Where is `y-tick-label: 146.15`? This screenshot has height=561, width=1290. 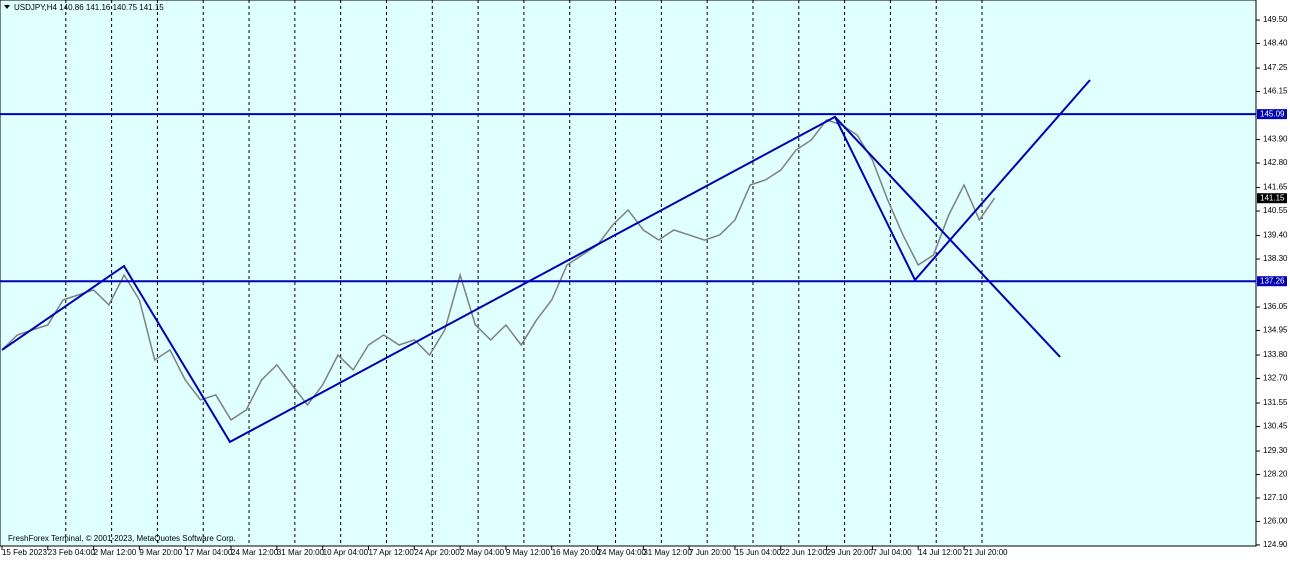 y-tick-label: 146.15 is located at coordinates (1275, 91).